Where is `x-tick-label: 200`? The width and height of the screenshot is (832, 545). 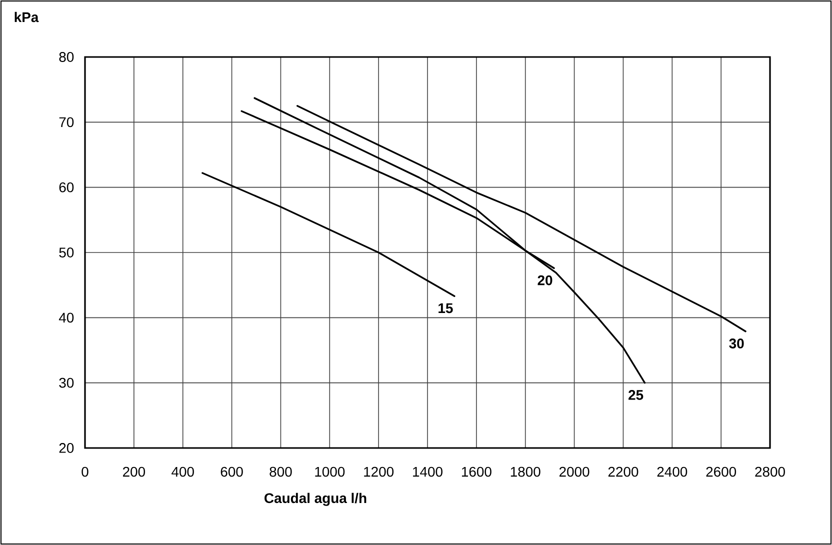 x-tick-label: 200 is located at coordinates (134, 471).